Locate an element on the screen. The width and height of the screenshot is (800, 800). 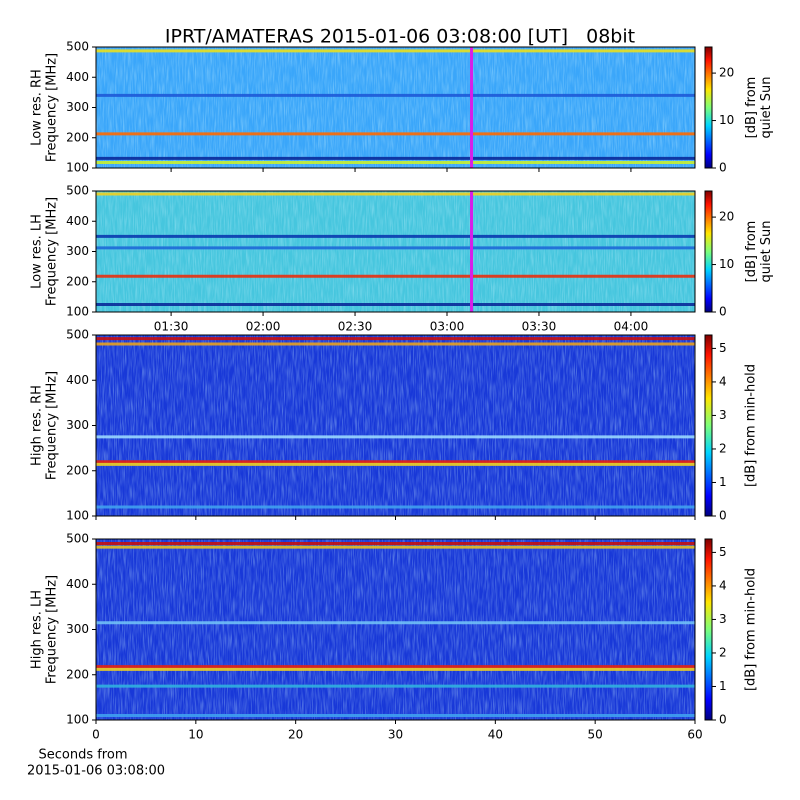
y-axis-label: High res. RH is located at coordinates (37, 425).